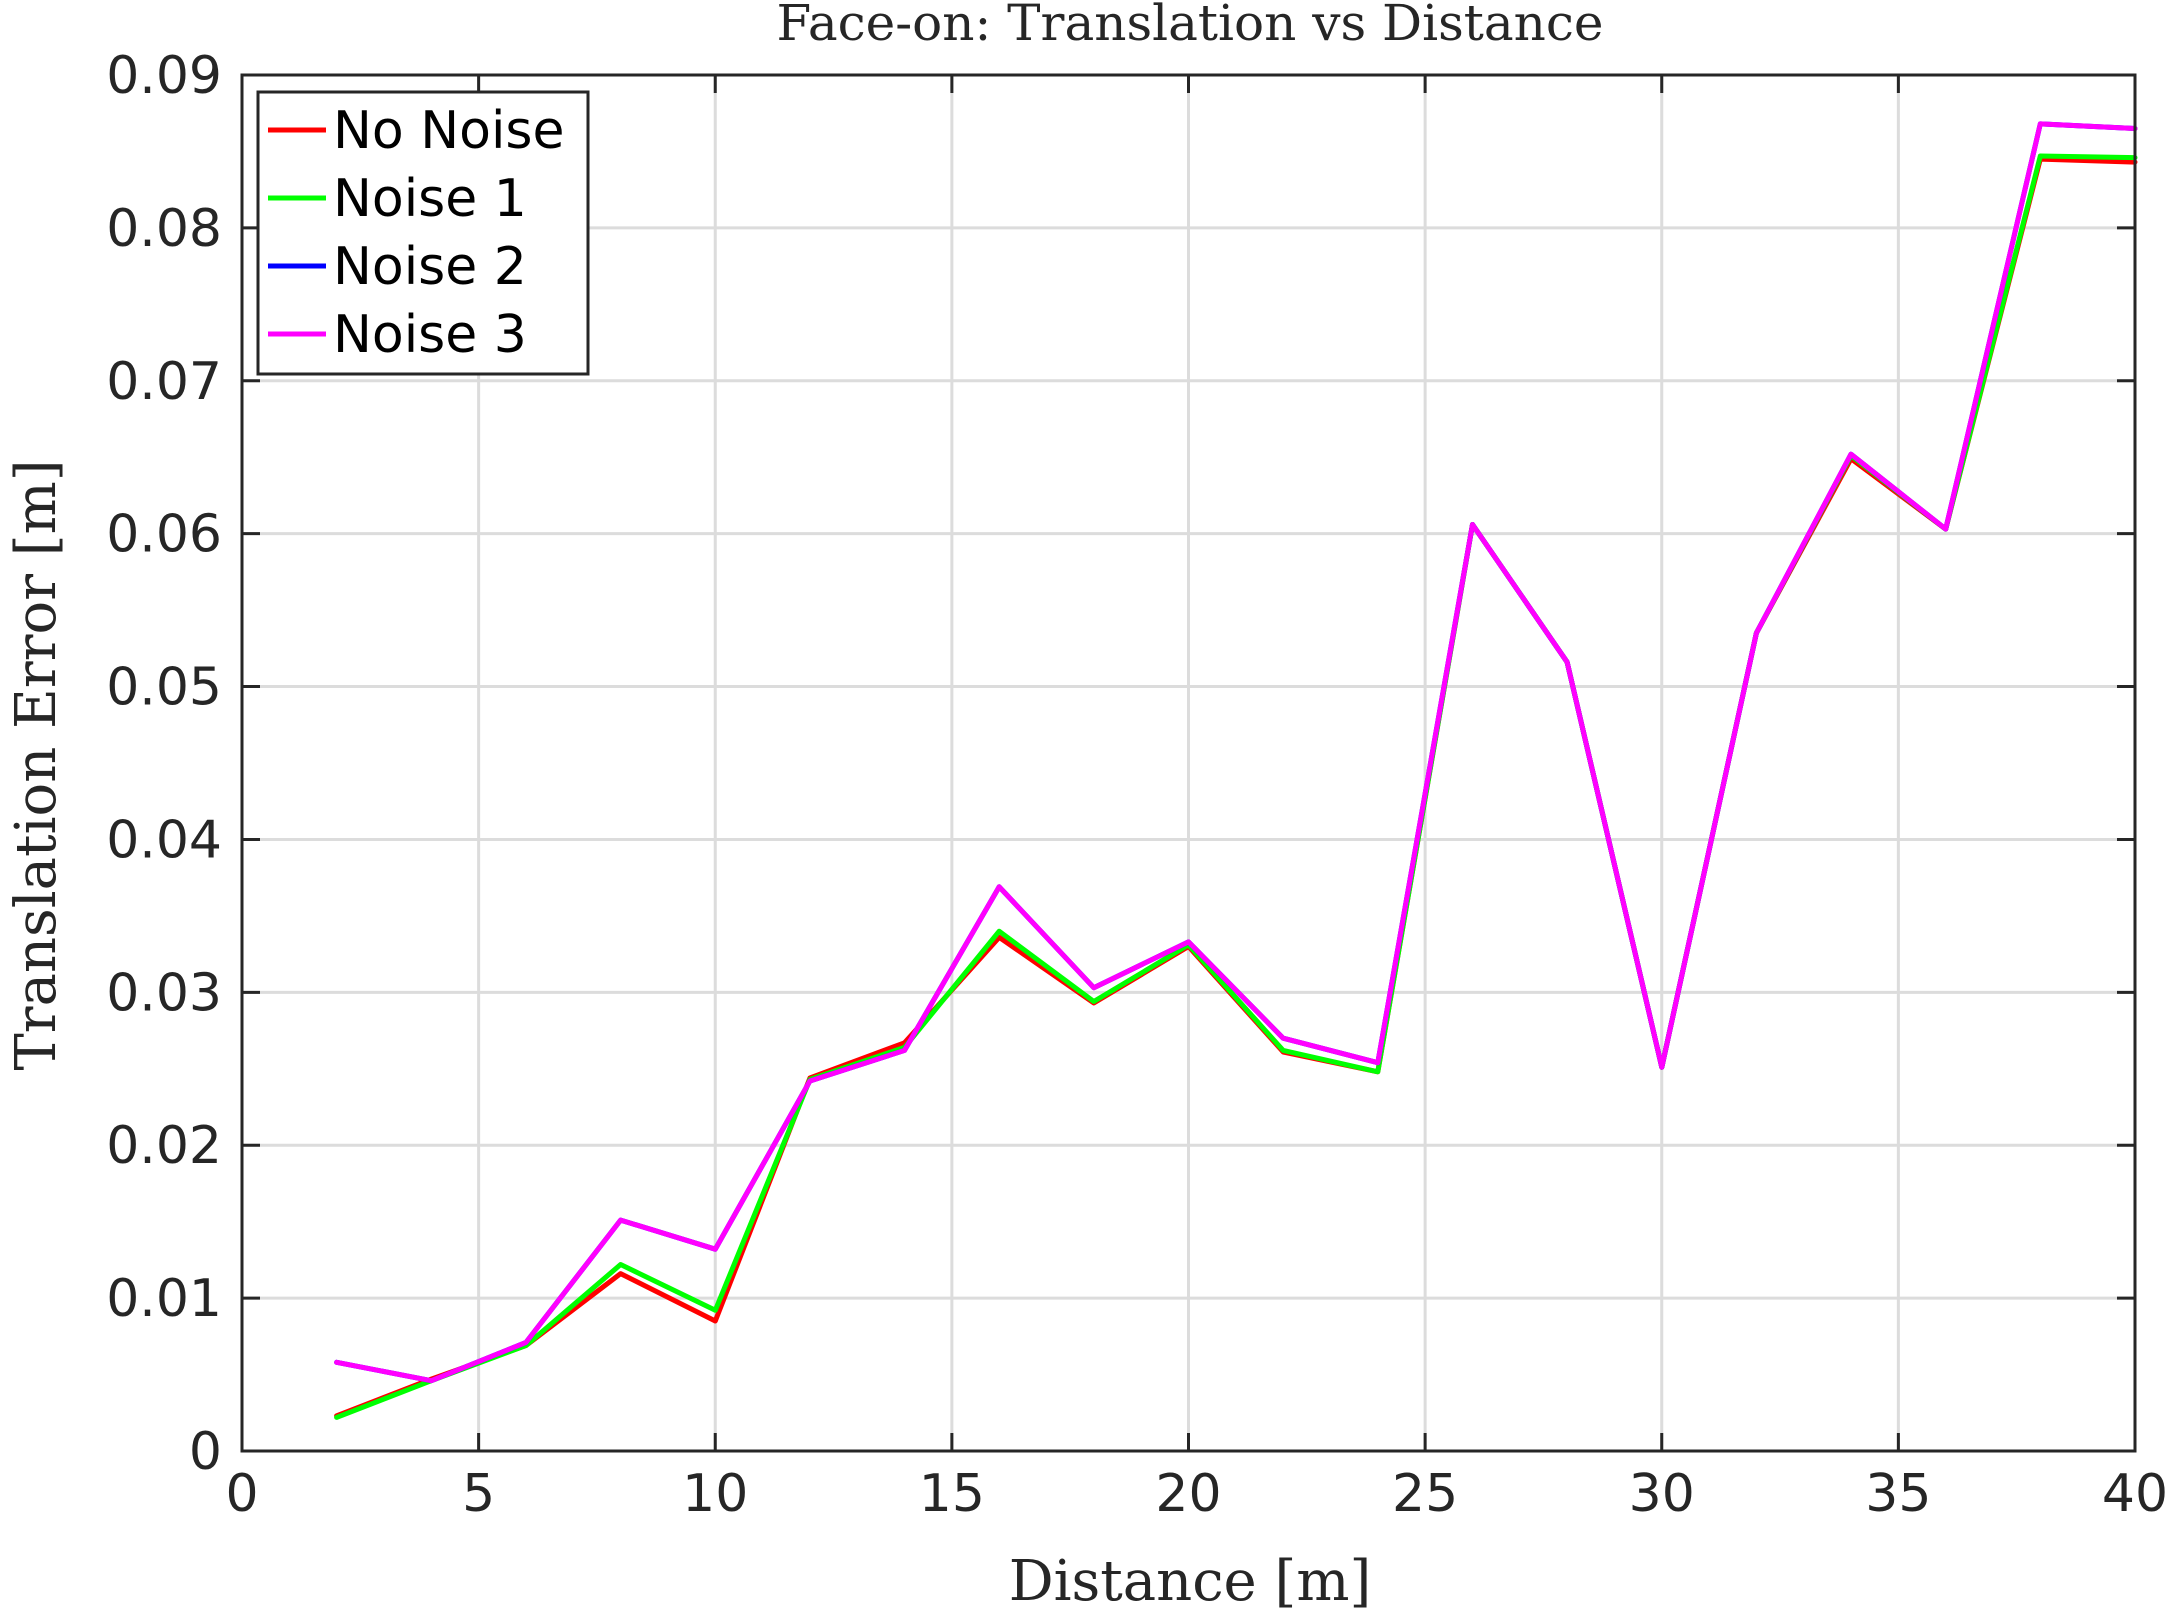 The height and width of the screenshot is (1620, 2173). Describe the element at coordinates (478, 1494) in the screenshot. I see `x-tick-label: 5` at that location.